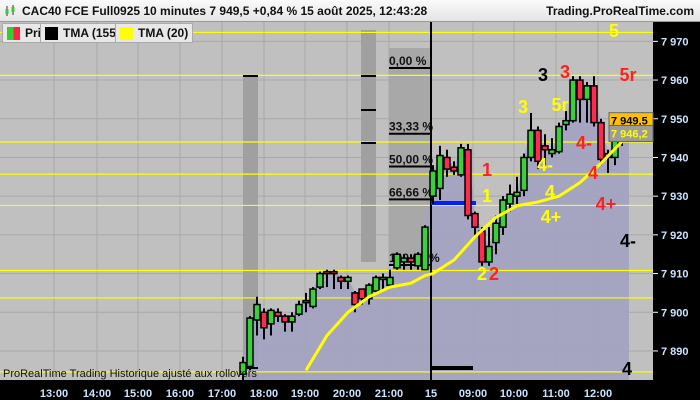 Image resolution: width=700 pixels, height=400 pixels. I want to click on site-link: Trading.ProRealTime.com, so click(620, 11).